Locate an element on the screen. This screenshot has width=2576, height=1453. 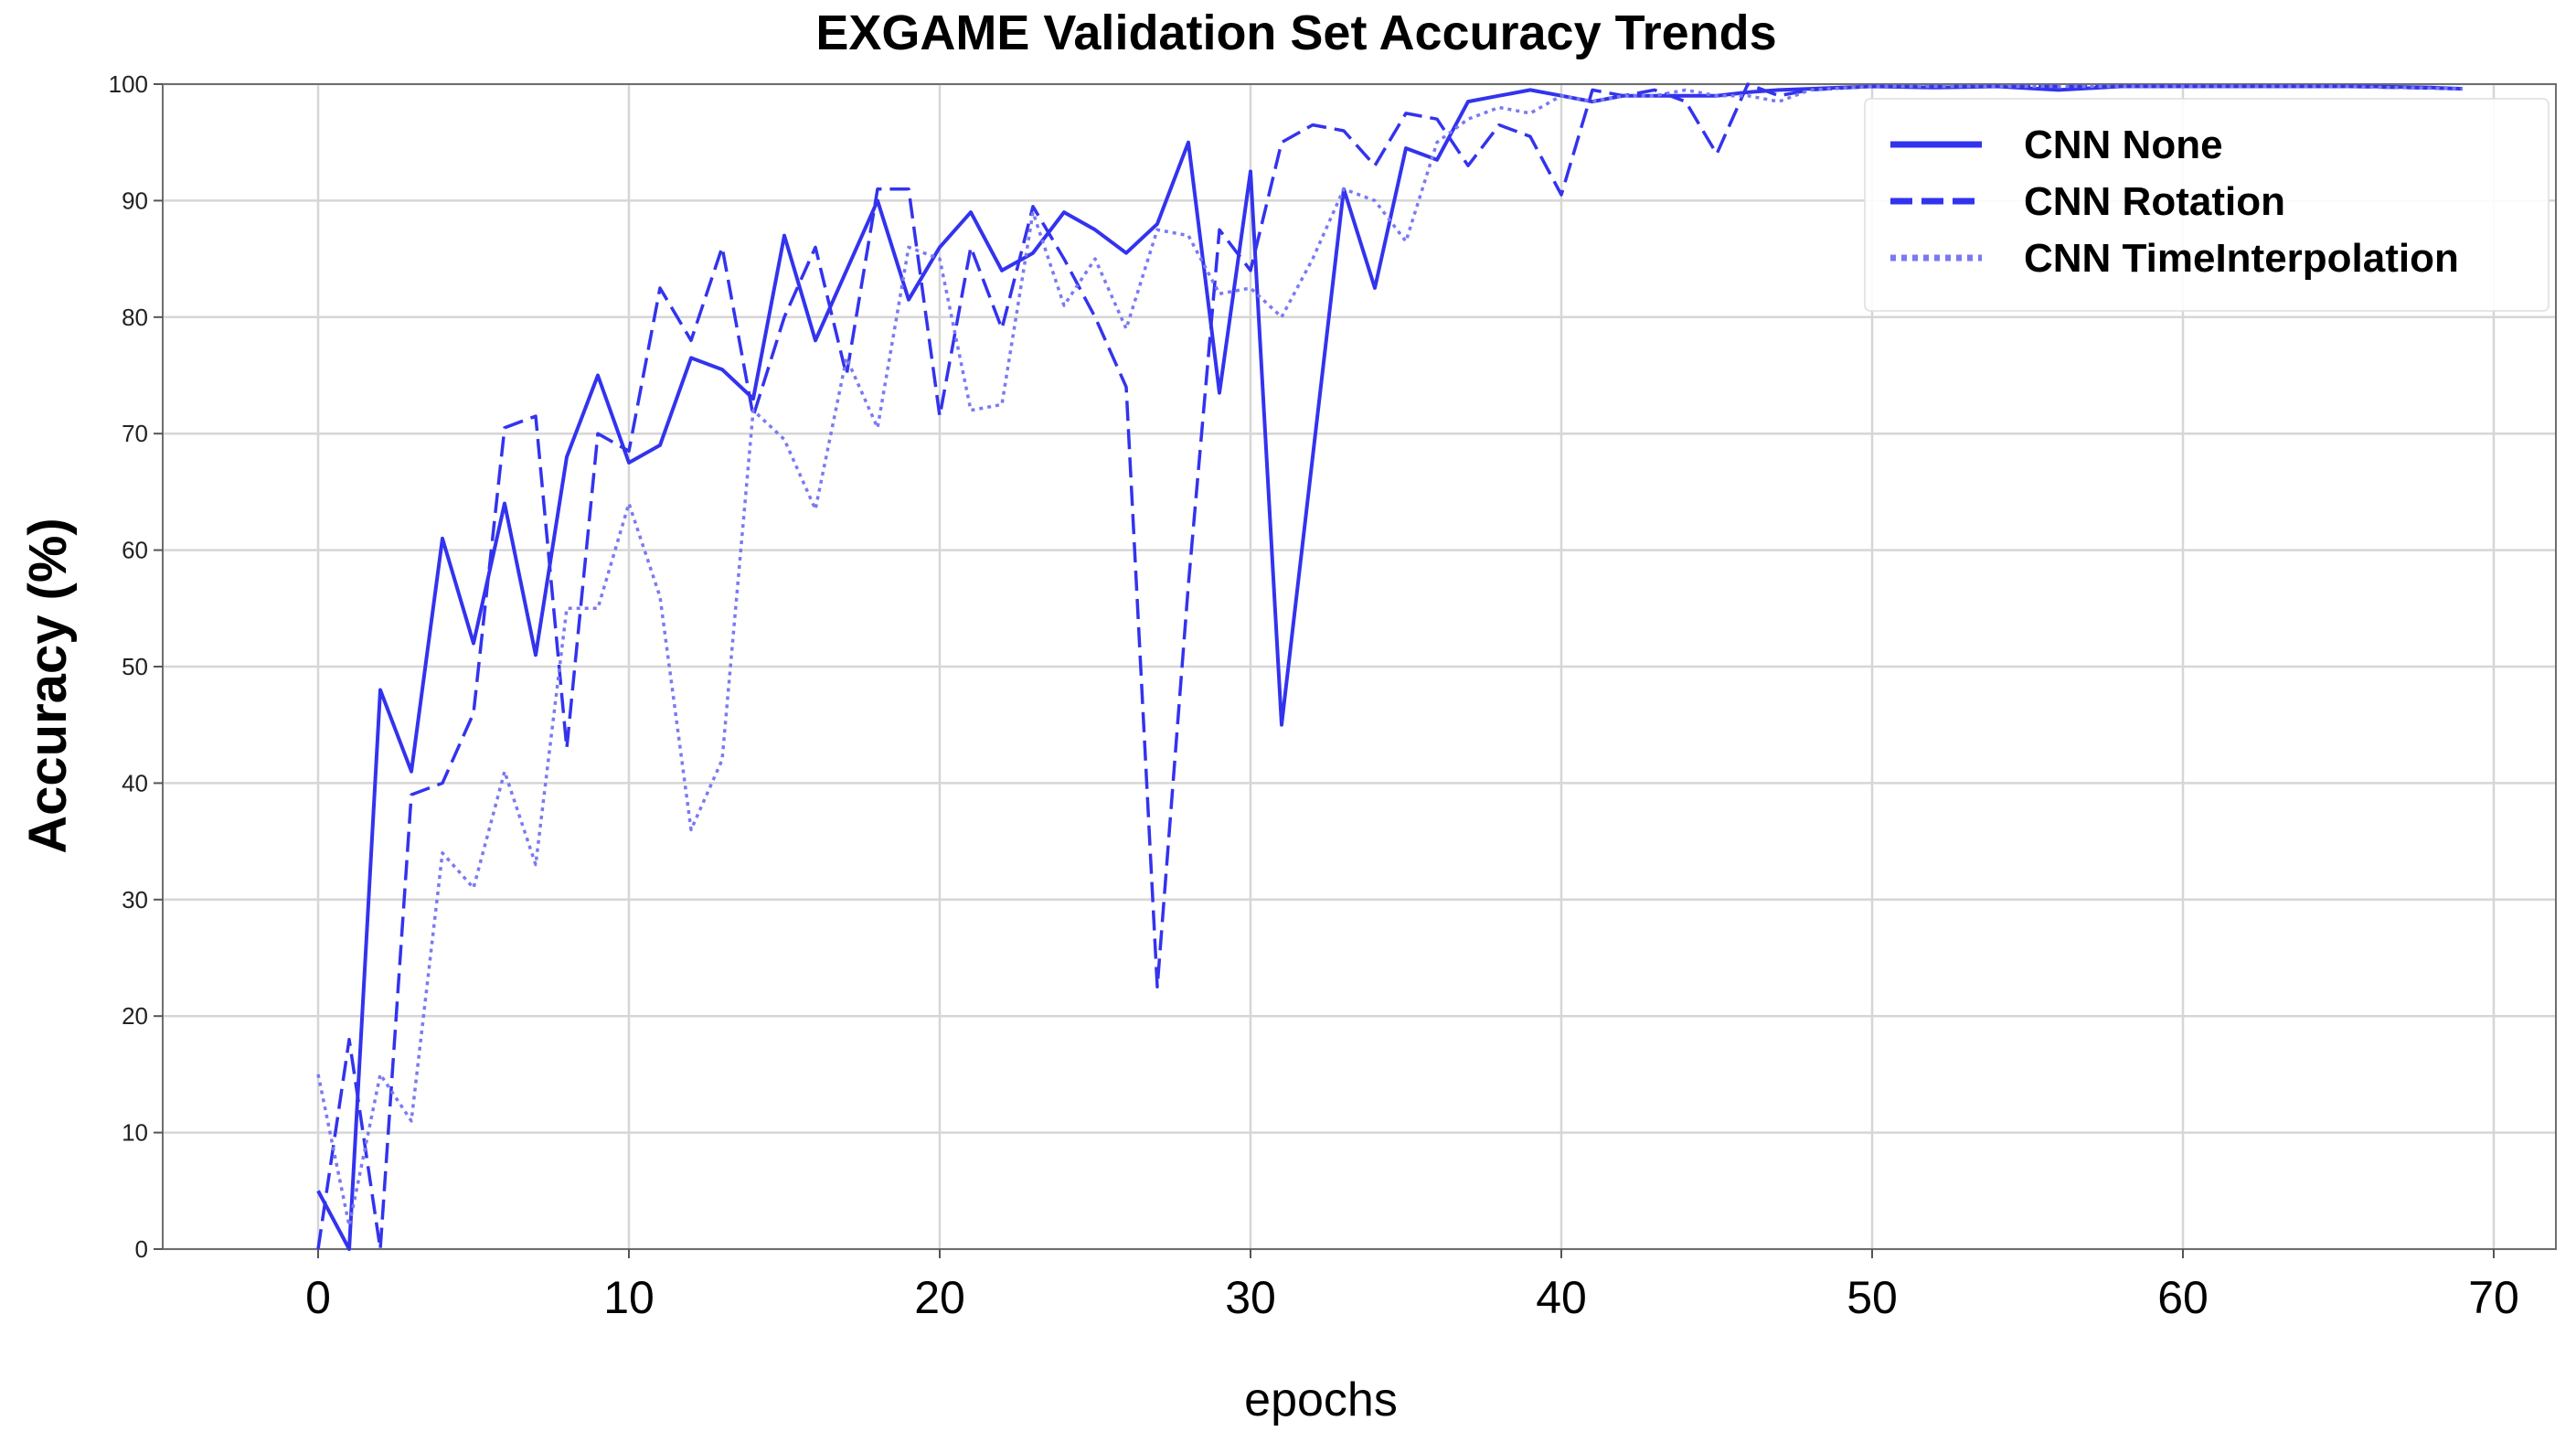
x-tick-label: 0 is located at coordinates (318, 1297).